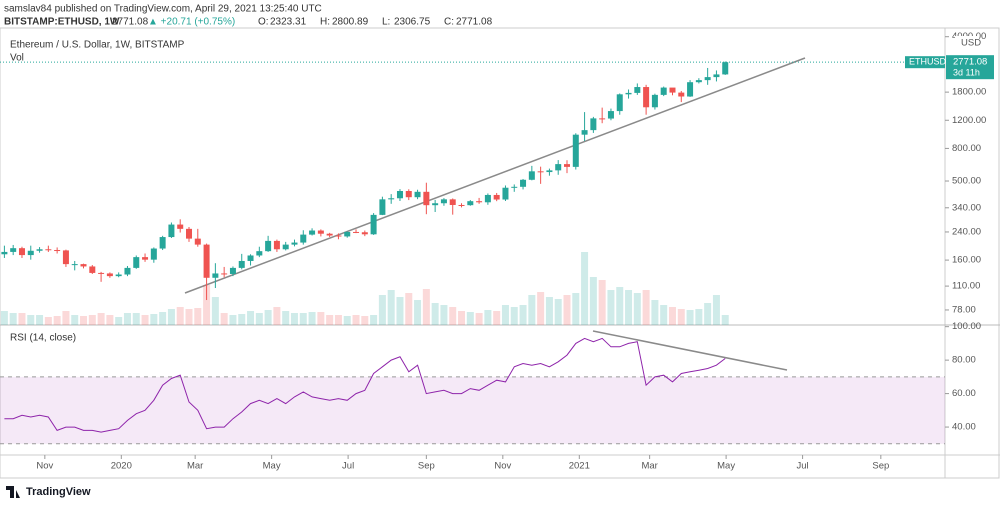 This screenshot has width=1000, height=509. I want to click on rsi-trend-line, so click(690, 350).